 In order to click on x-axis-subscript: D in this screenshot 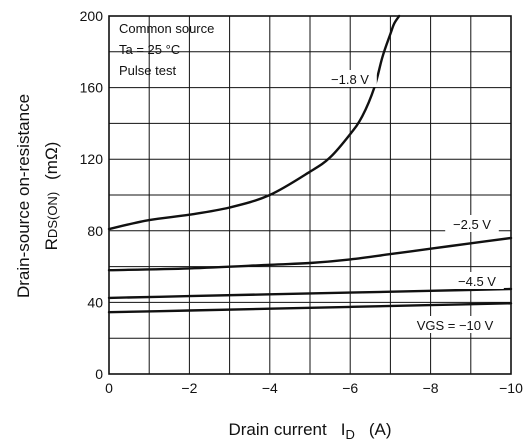, I will do `click(349, 434)`.